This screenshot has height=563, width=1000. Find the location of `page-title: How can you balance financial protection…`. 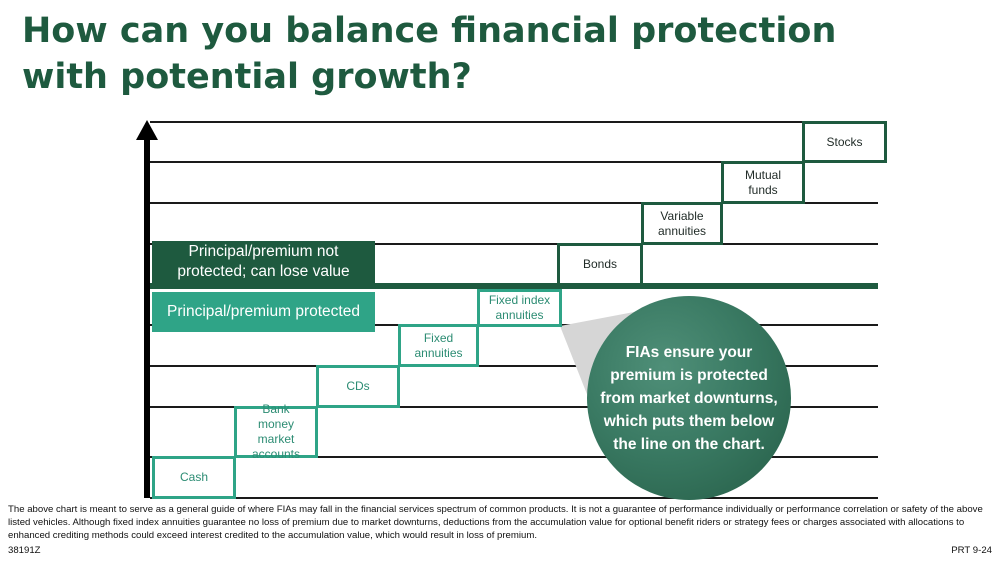

page-title: How can you balance financial protection… is located at coordinates (429, 54).